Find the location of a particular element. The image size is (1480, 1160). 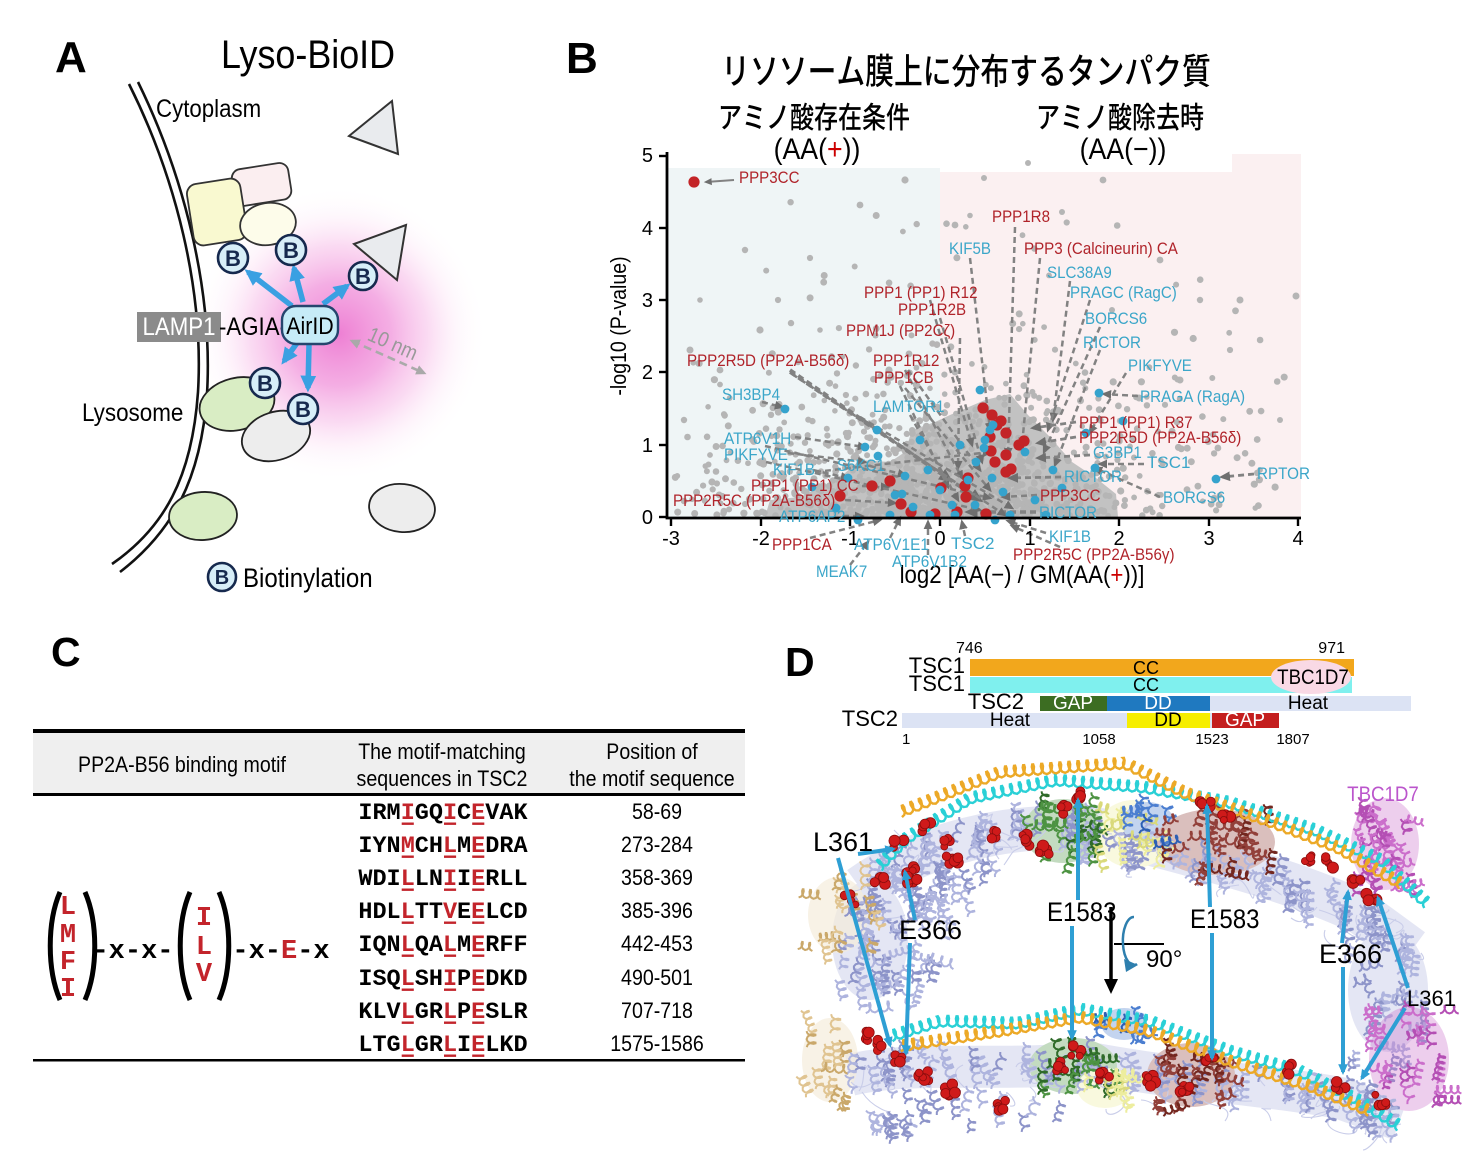

svg-text: Heat is located at coordinates (1010, 720).